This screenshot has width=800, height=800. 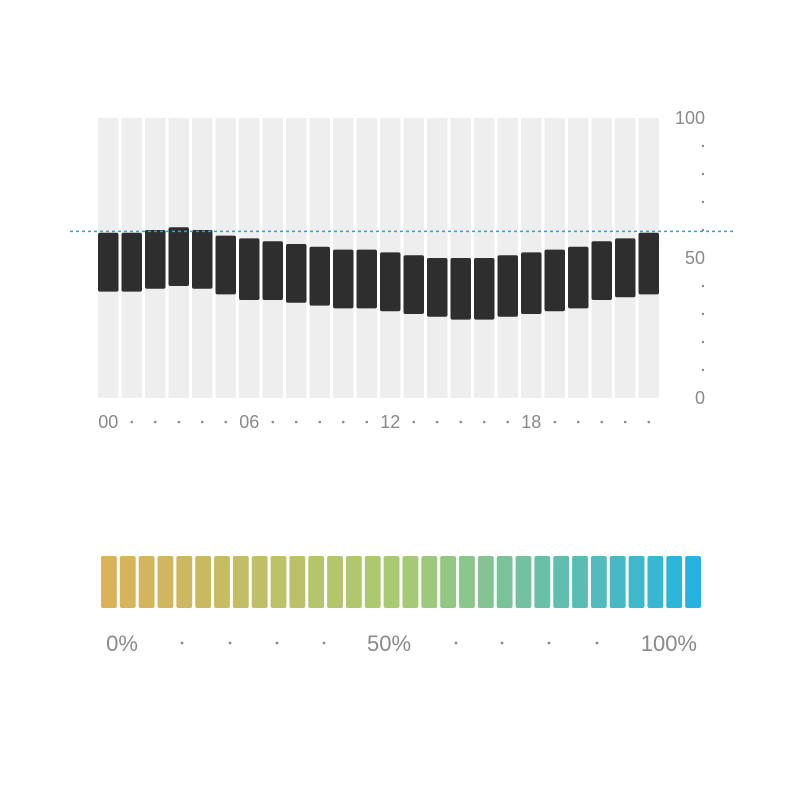 What do you see at coordinates (695, 258) in the screenshot?
I see `y-tick-label: 50` at bounding box center [695, 258].